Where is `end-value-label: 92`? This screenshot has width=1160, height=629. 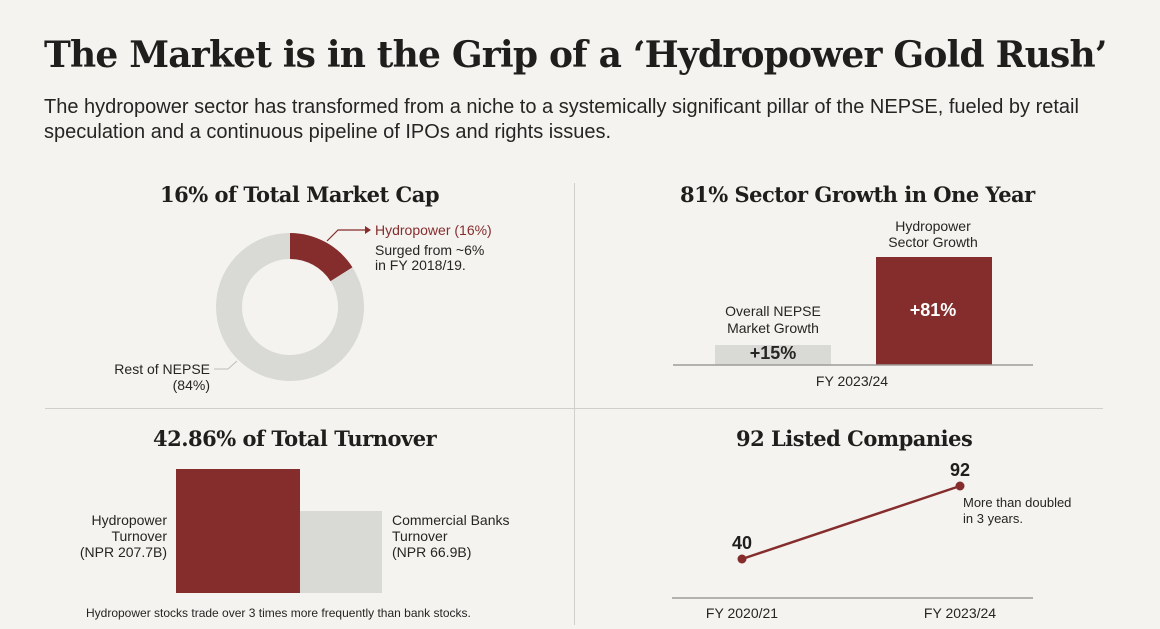 end-value-label: 92 is located at coordinates (960, 470).